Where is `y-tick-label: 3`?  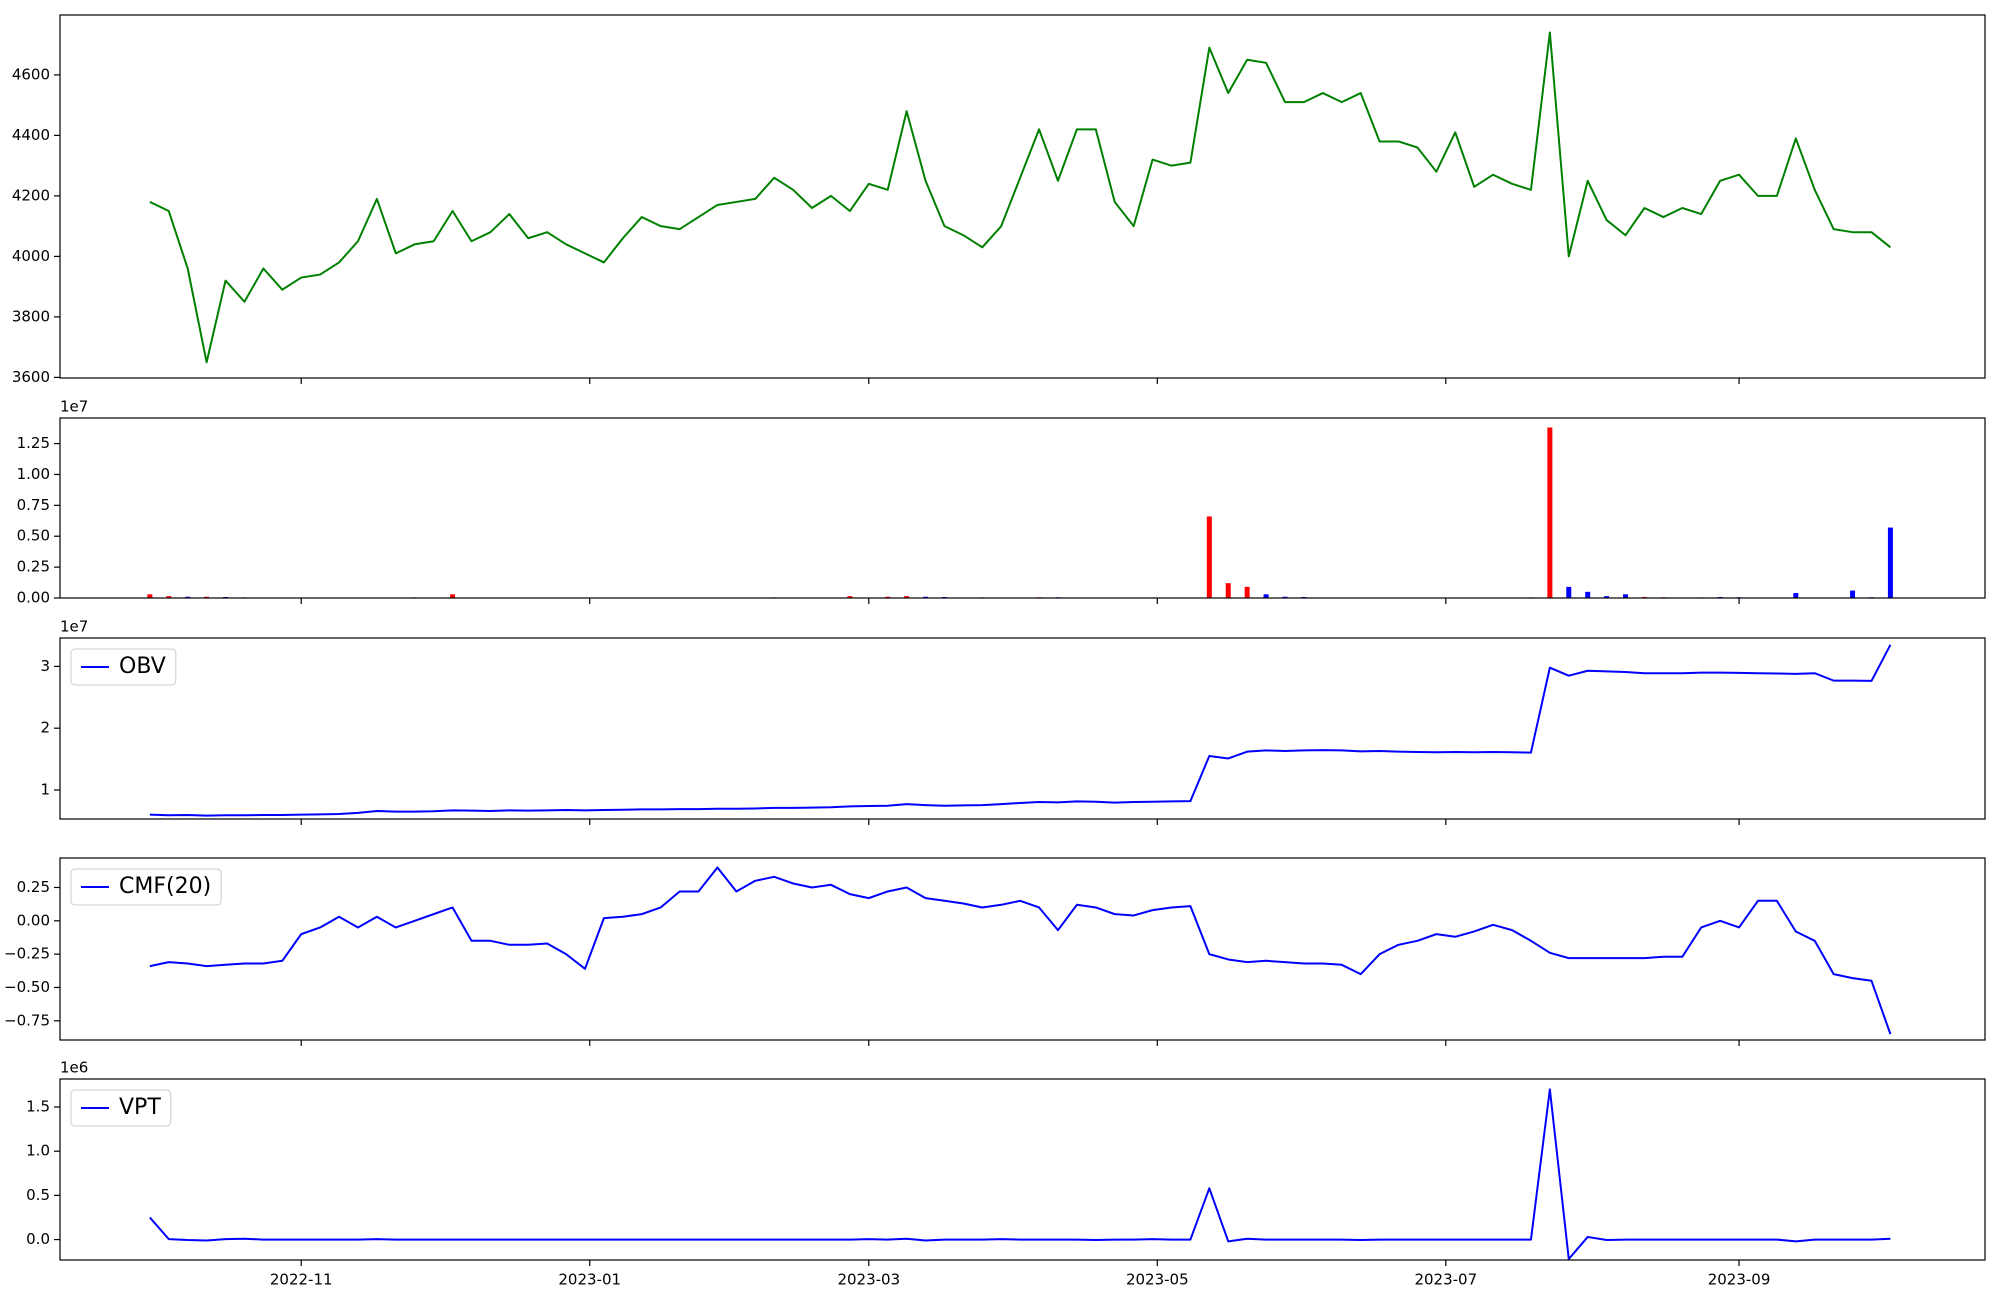 y-tick-label: 3 is located at coordinates (45, 666).